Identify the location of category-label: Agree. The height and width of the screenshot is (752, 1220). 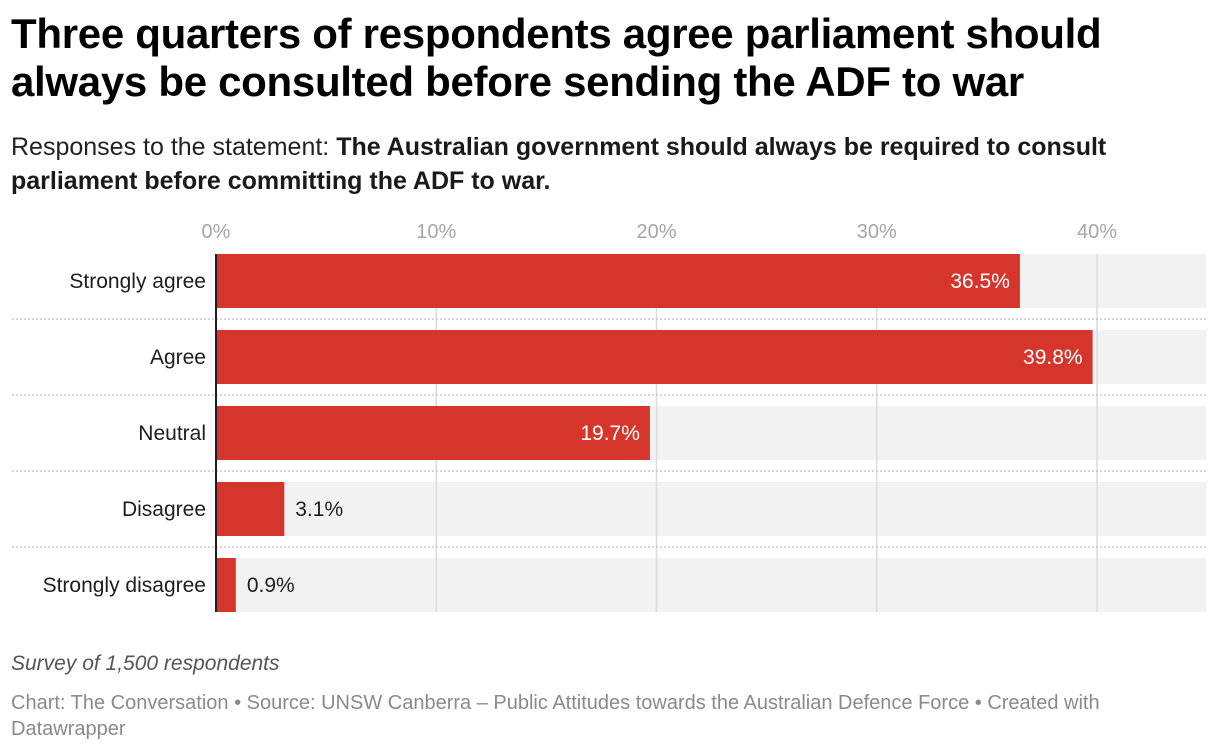
(178, 357).